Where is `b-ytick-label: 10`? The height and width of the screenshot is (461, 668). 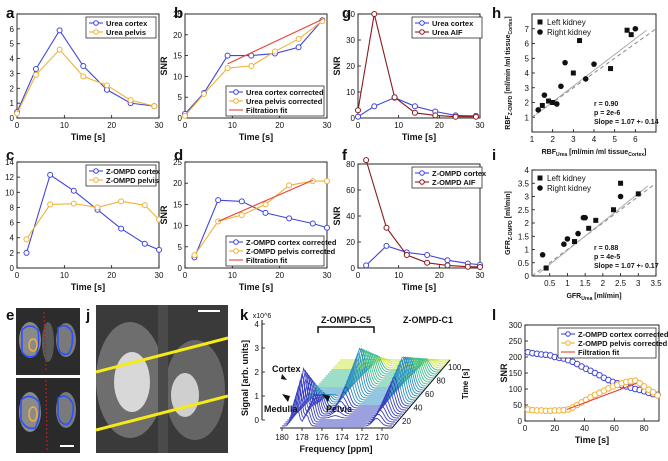 b-ytick-label: 10 is located at coordinates (177, 76).